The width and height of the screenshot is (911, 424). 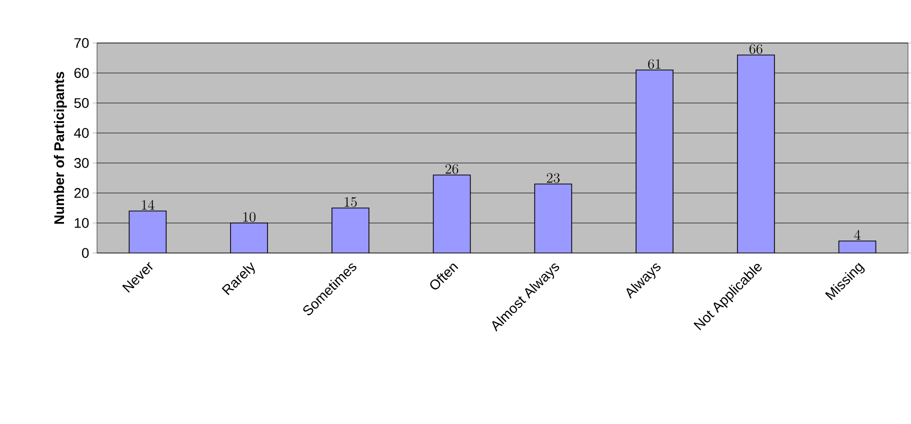 What do you see at coordinates (81, 73) in the screenshot?
I see `y-tick-label: 60` at bounding box center [81, 73].